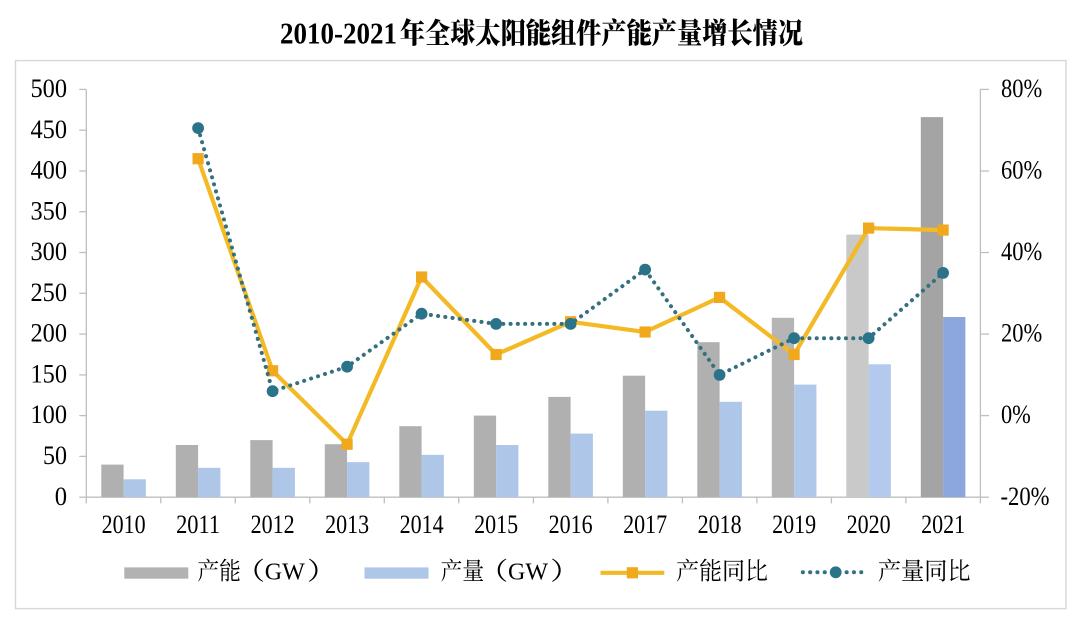  Describe the element at coordinates (869, 524) in the screenshot. I see `svg-text: 2020` at that location.